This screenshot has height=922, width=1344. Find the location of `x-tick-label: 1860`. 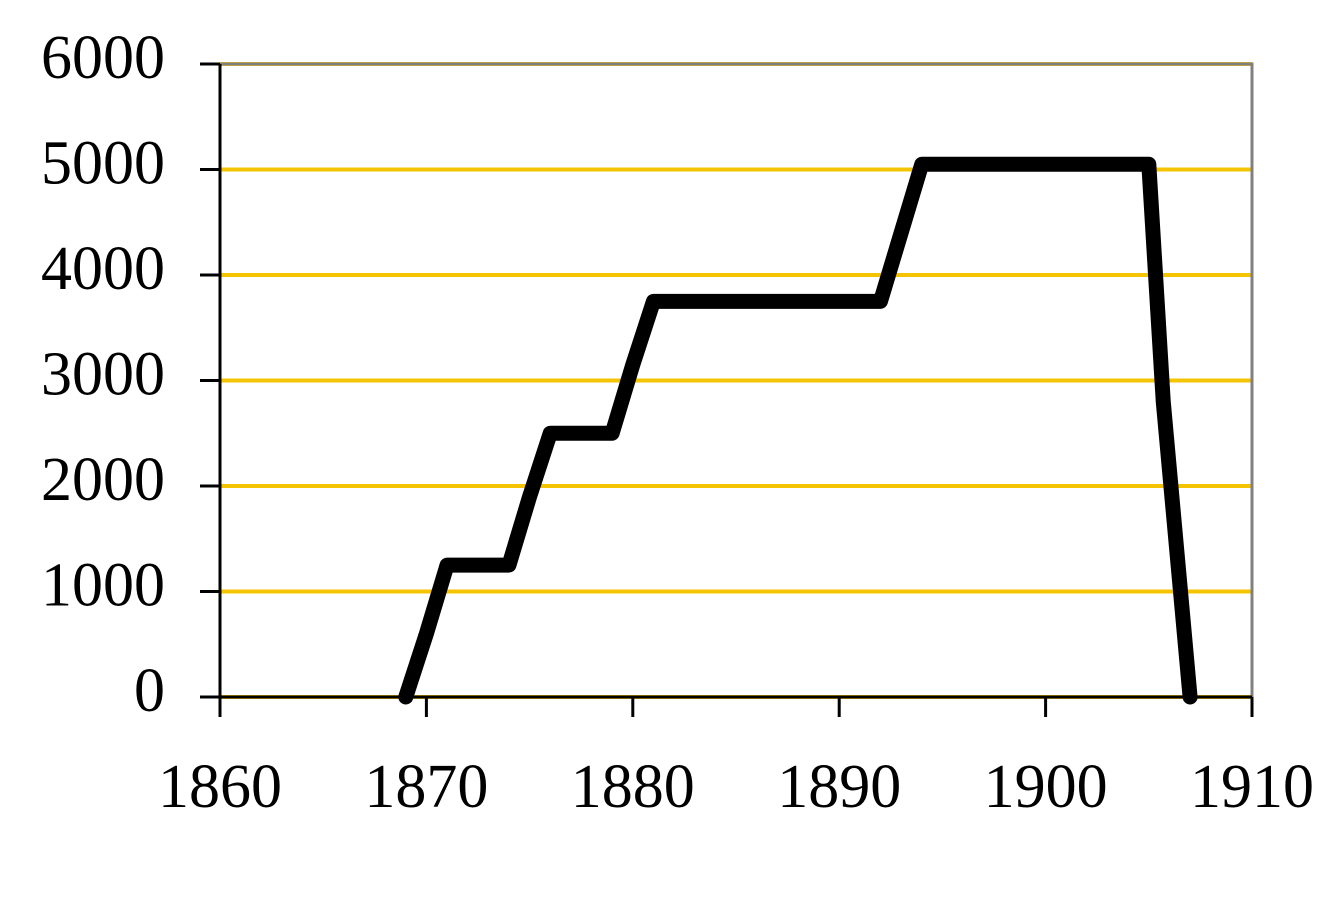

x-tick-label: 1860 is located at coordinates (220, 787).